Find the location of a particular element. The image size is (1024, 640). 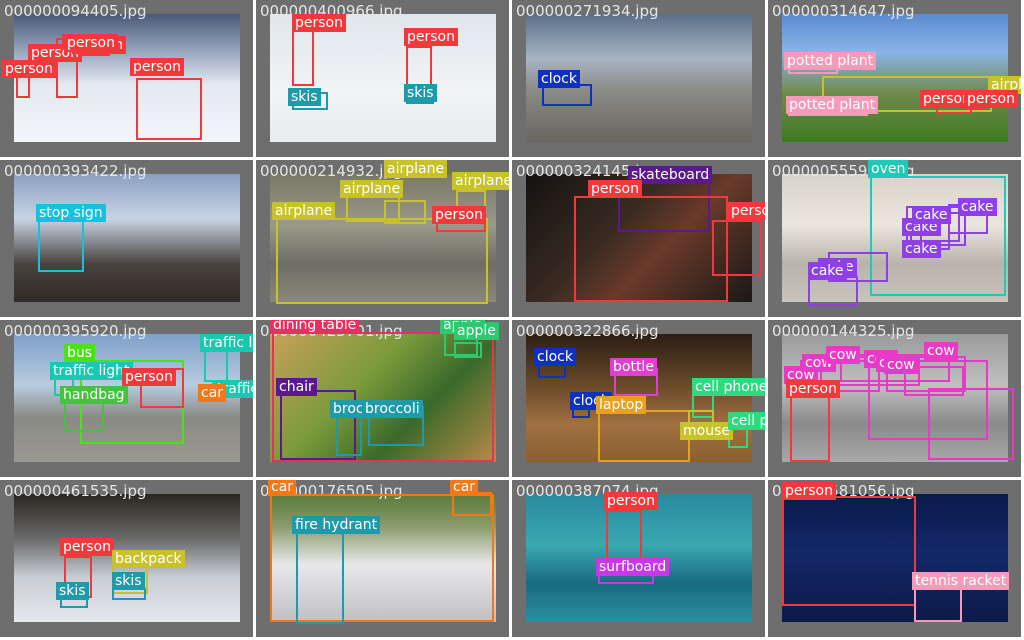

image-tile: 000000461535.jpg person backpack skis skis is located at coordinates (126, 558).